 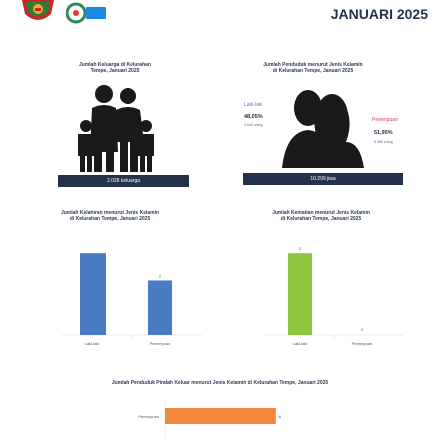 I want to click on births-chart: 2 Laki-laki Perempuan, so click(x=132, y=299).